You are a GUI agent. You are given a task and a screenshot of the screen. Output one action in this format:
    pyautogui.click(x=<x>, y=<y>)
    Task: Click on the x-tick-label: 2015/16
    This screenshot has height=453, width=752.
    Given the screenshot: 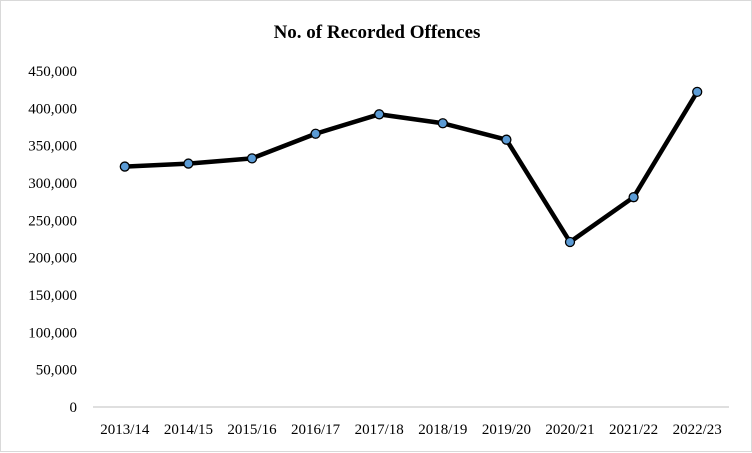 What is the action you would take?
    pyautogui.click(x=252, y=430)
    